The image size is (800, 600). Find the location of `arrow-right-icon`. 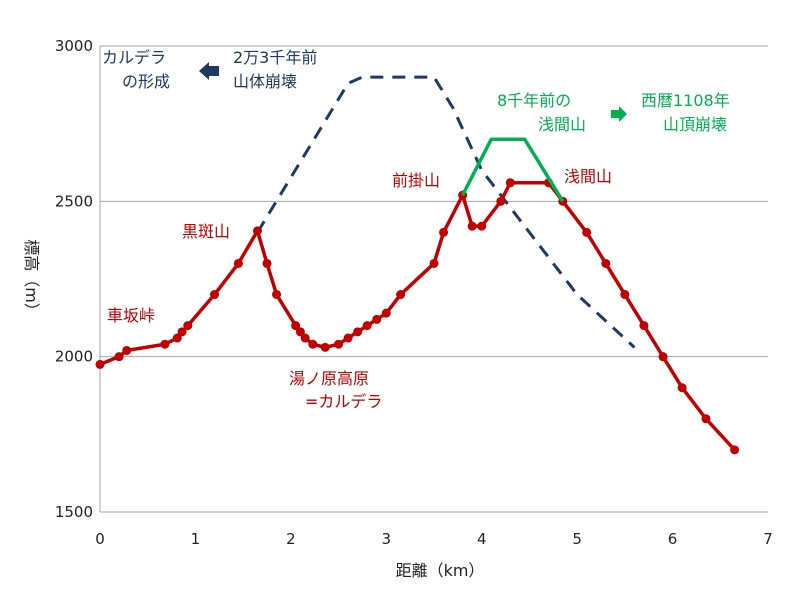

arrow-right-icon is located at coordinates (619, 114).